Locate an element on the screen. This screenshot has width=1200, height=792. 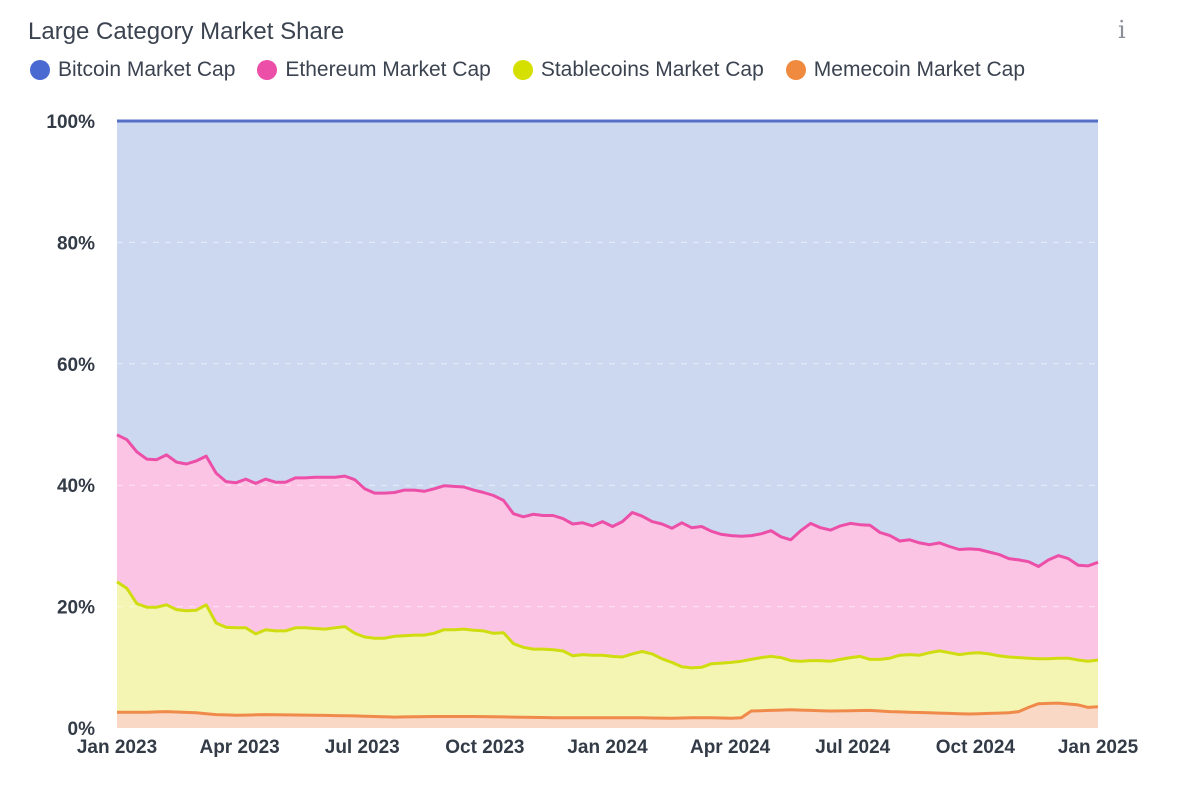
legend-label-bitcoin: Bitcoin Market Cap is located at coordinates (147, 69).